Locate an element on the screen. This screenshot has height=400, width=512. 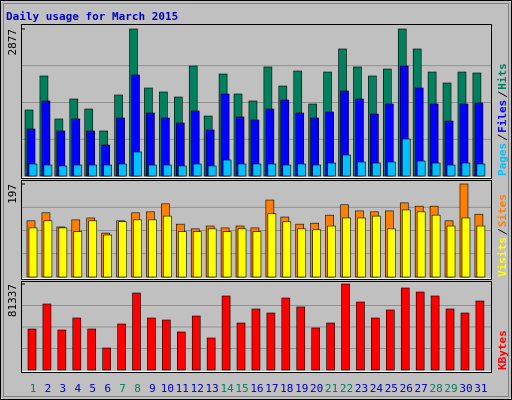
x-tick-label: 27 is located at coordinates (421, 388).